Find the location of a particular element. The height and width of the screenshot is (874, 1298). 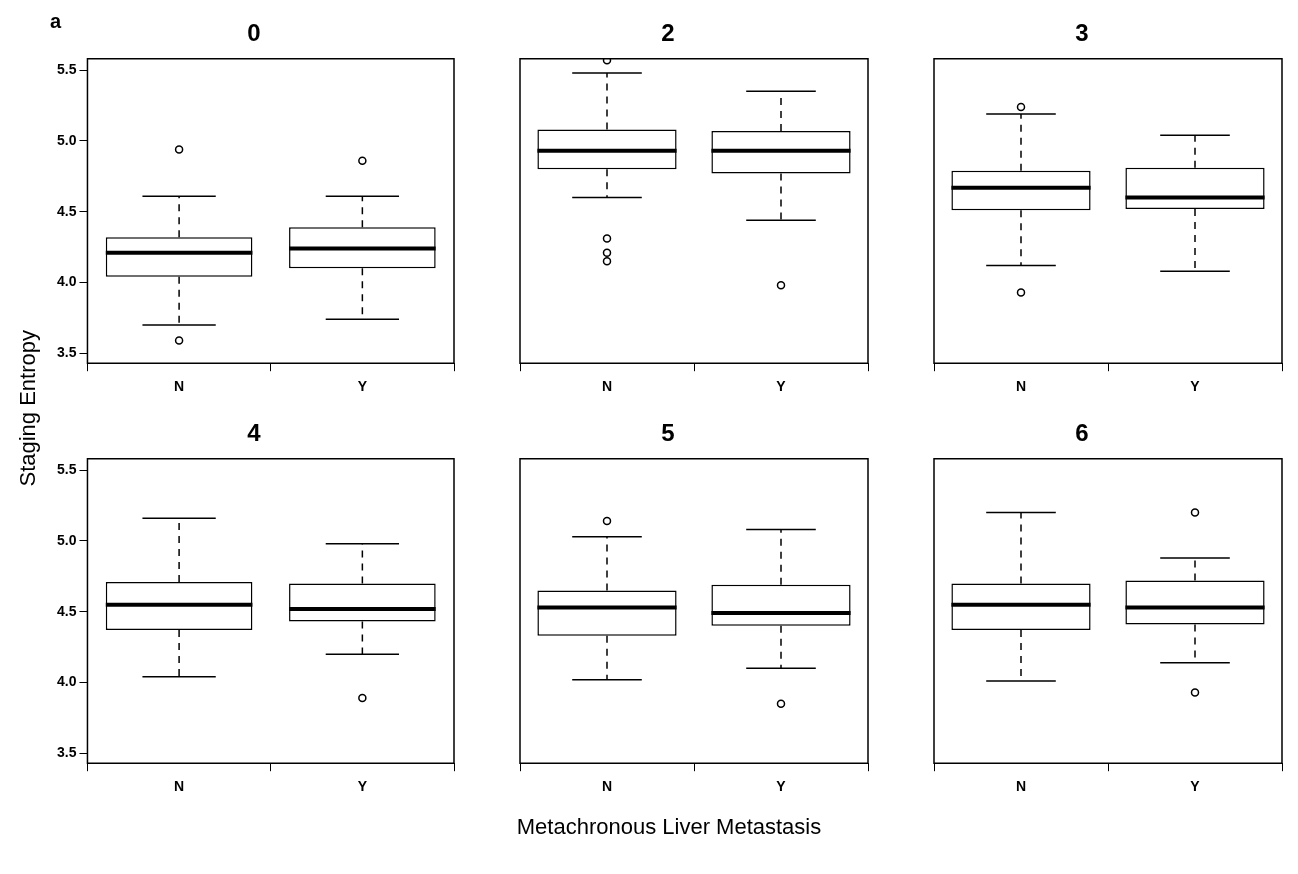

chart-title: 6 is located at coordinates (1082, 433).